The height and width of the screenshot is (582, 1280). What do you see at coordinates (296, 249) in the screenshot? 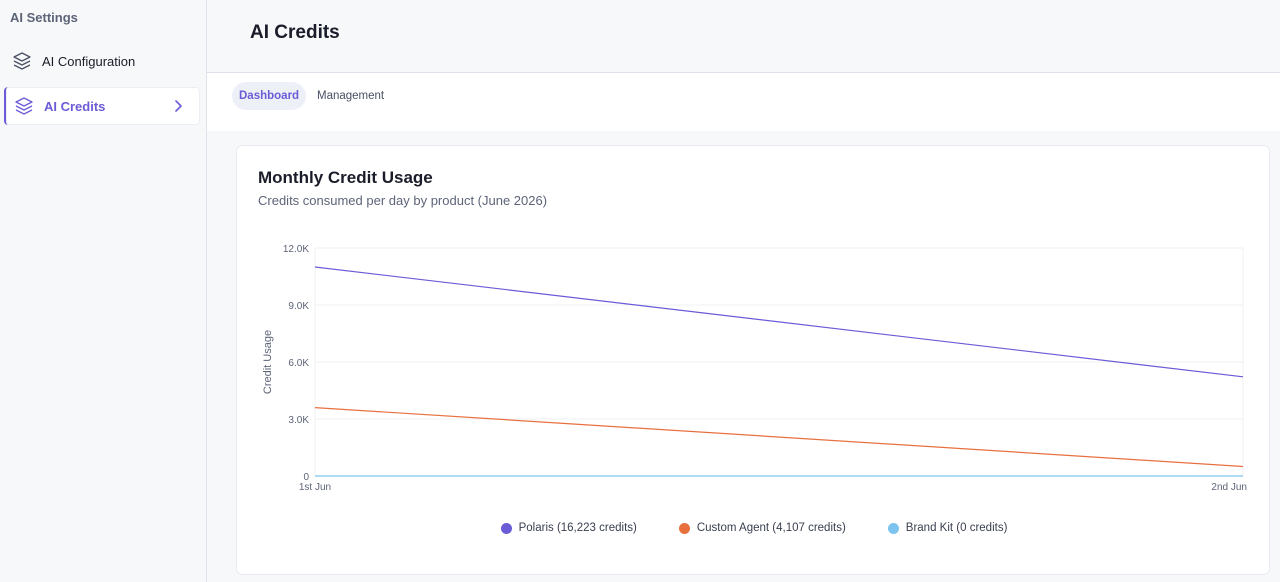
I see `y-tick-label: 12.0K` at bounding box center [296, 249].